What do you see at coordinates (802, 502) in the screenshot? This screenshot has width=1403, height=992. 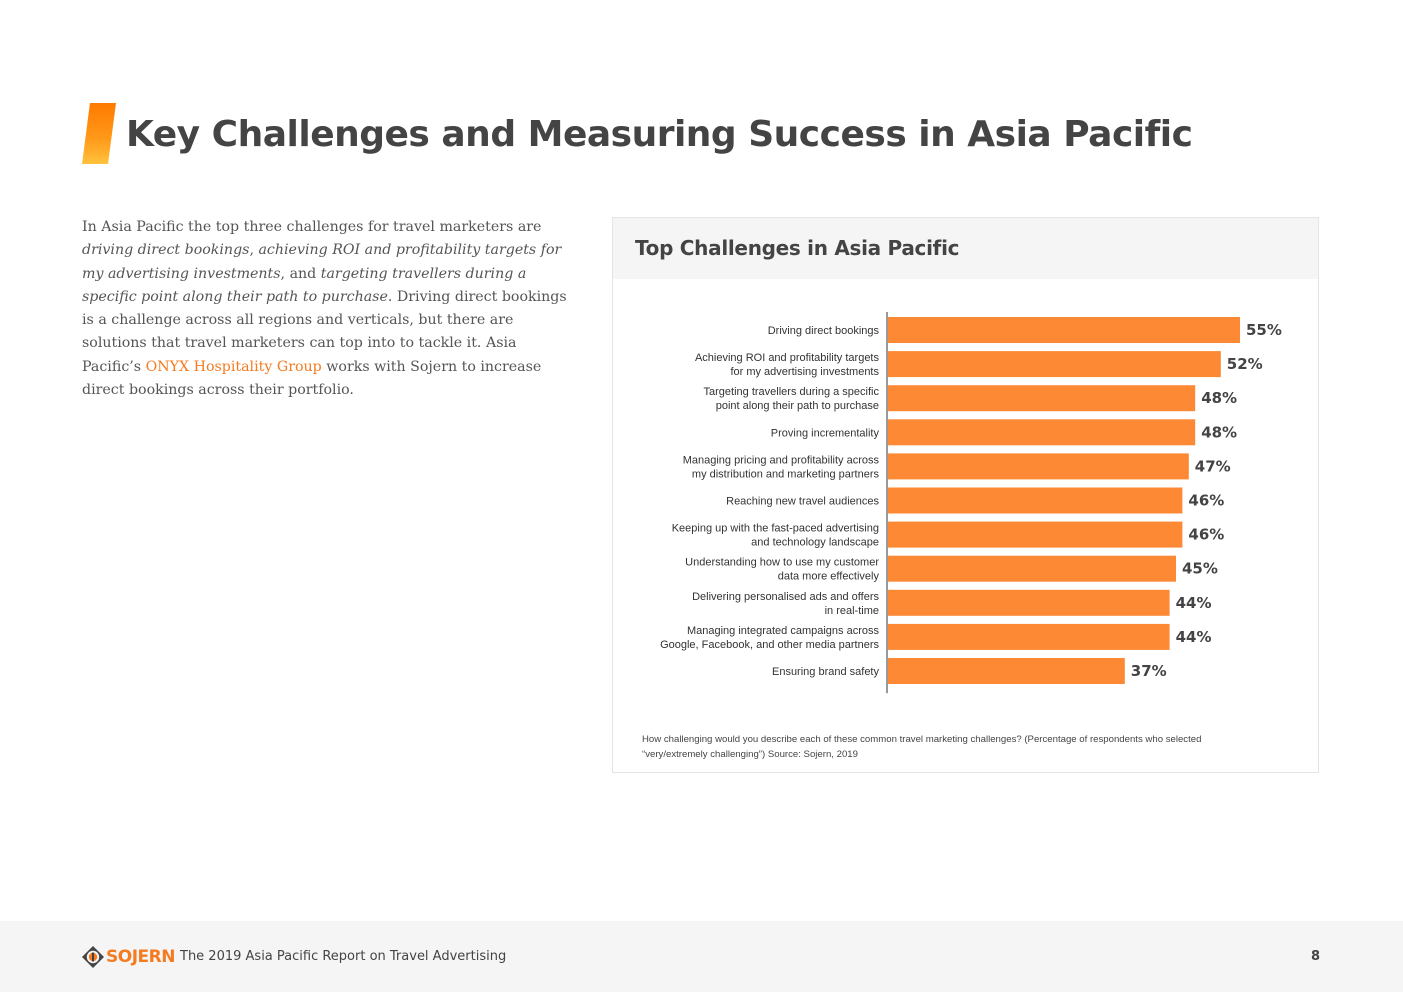 I see `category-label-6: Reaching new travel audiences` at bounding box center [802, 502].